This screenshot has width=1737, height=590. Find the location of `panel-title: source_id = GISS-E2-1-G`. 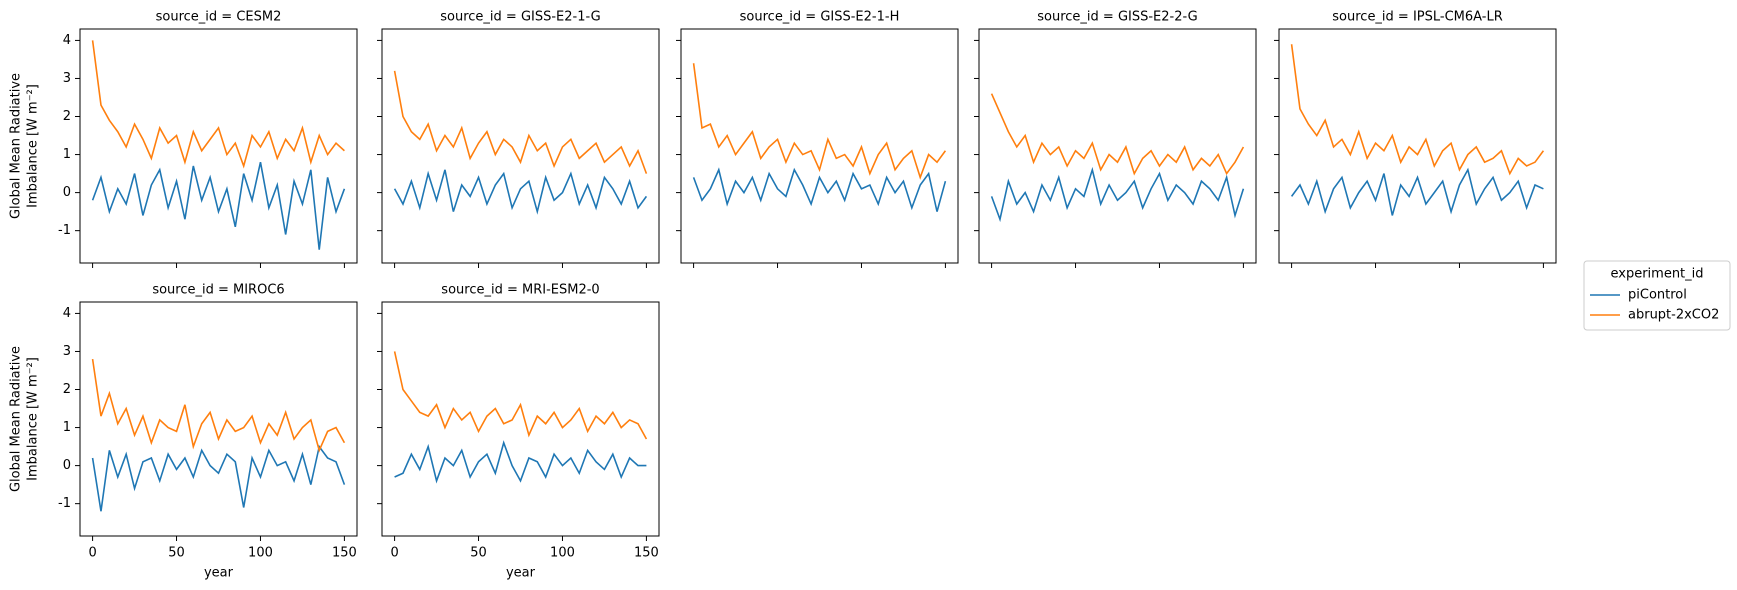

panel-title: source_id = GISS-E2-1-G is located at coordinates (520, 17).